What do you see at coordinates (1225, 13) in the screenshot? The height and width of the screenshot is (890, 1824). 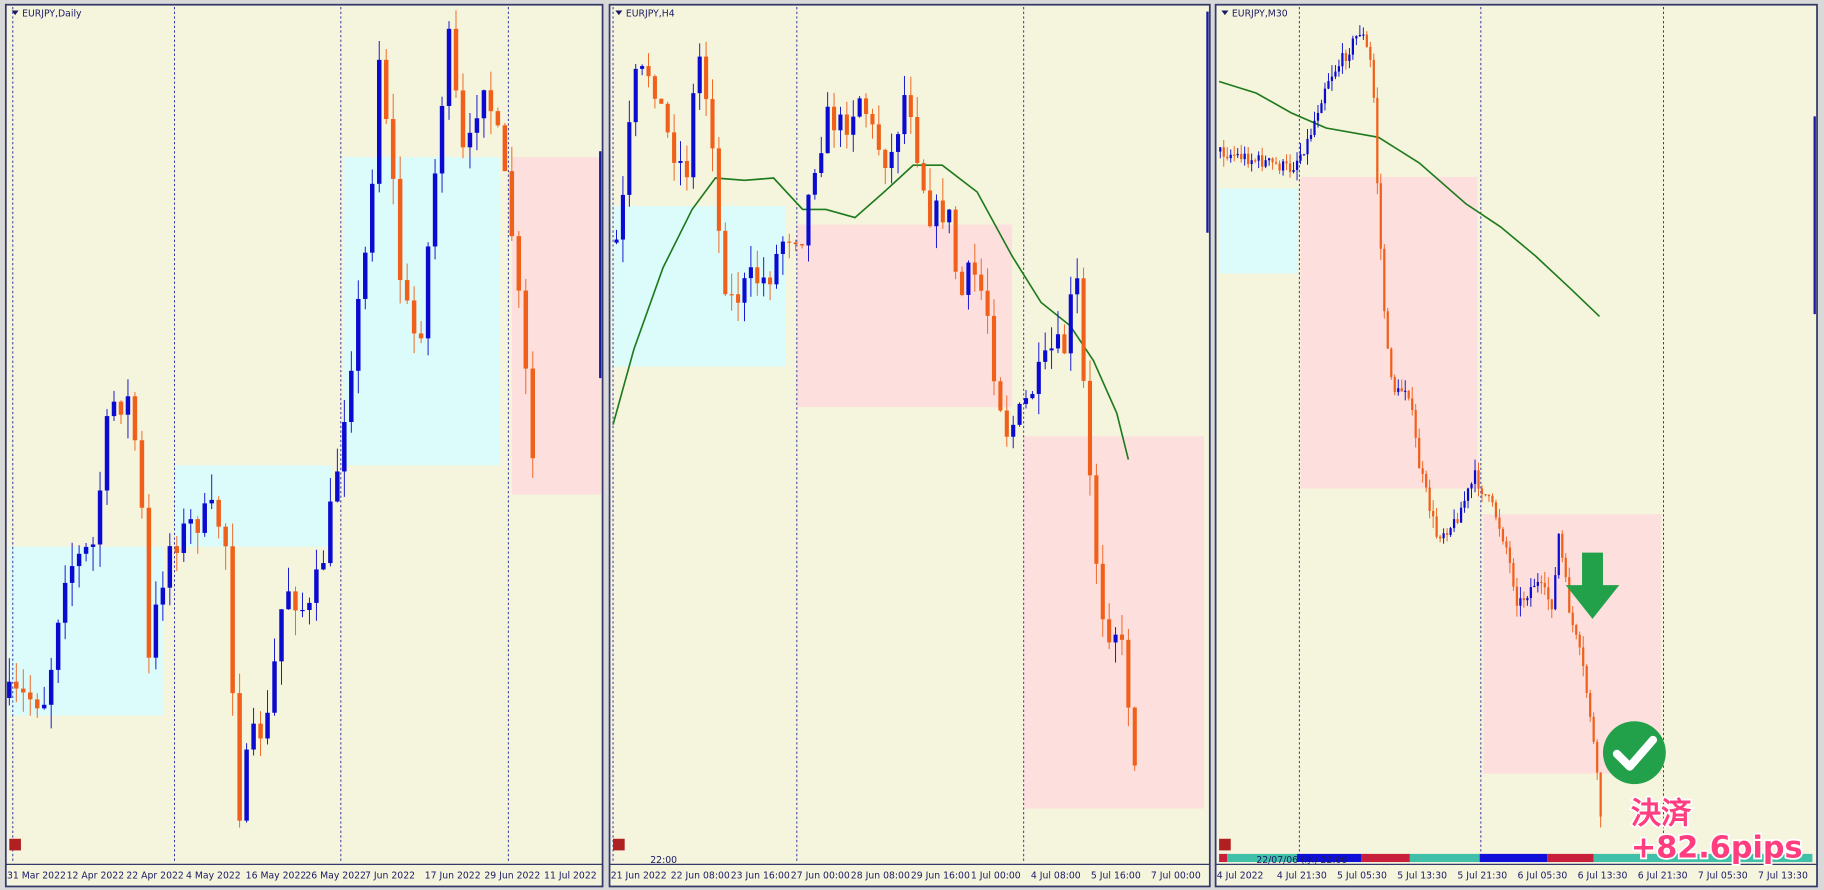 I see `title-arrow` at bounding box center [1225, 13].